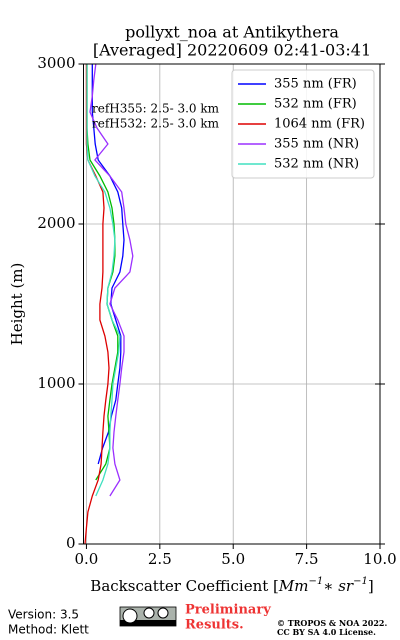  I want to click on x-label-part: ∗ sr, so click(338, 586).